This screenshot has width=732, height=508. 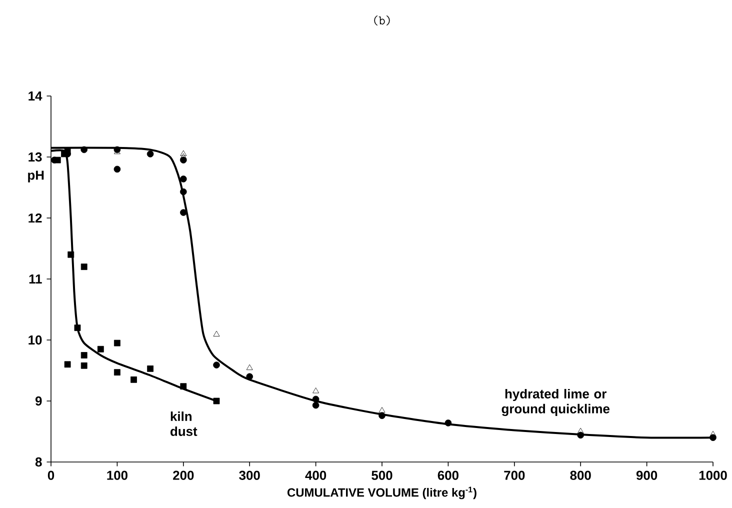 What do you see at coordinates (117, 475) in the screenshot?
I see `x-tick-label: 100` at bounding box center [117, 475].